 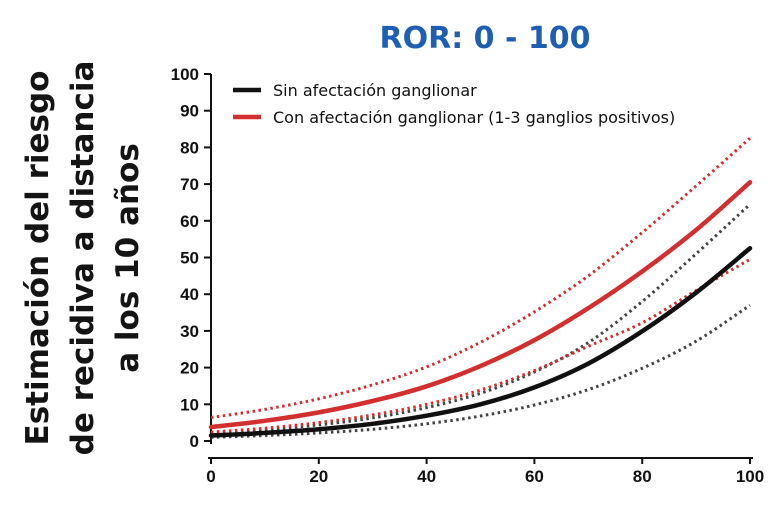 I want to click on y-tick-label: 20, so click(x=189, y=368).